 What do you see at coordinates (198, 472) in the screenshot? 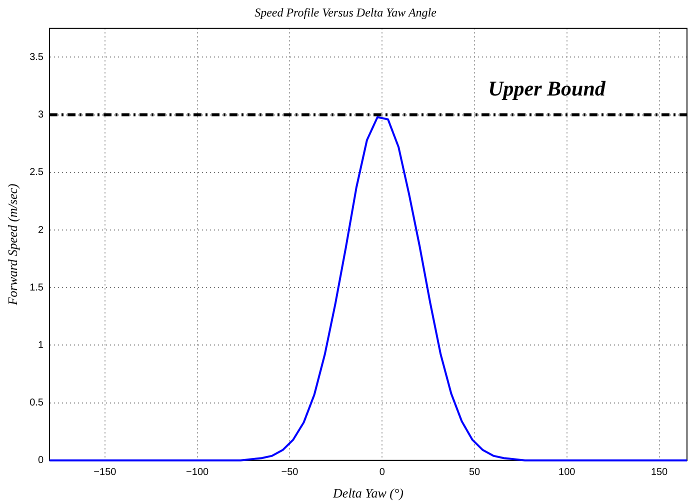
I see `x-tick-label: −100` at bounding box center [198, 472].